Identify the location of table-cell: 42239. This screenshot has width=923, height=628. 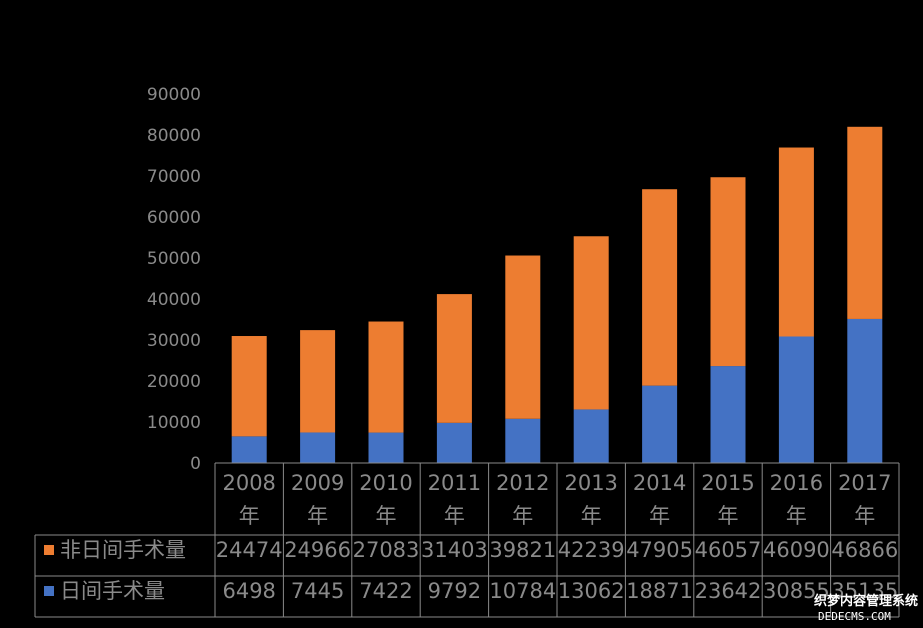
(591, 550).